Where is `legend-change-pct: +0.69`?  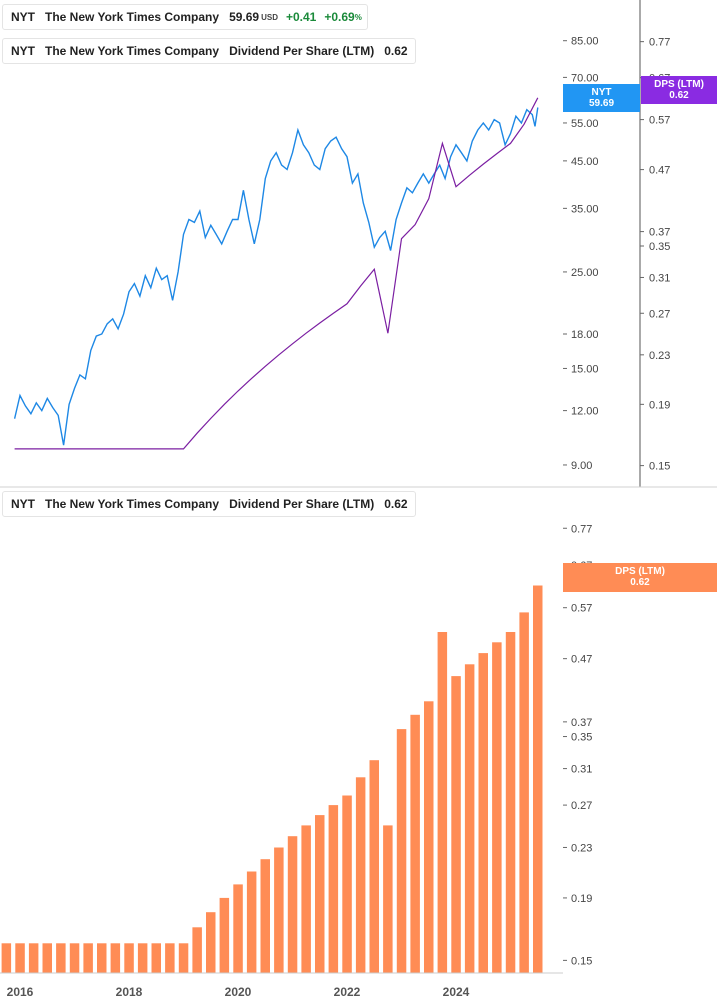 legend-change-pct: +0.69 is located at coordinates (339, 17).